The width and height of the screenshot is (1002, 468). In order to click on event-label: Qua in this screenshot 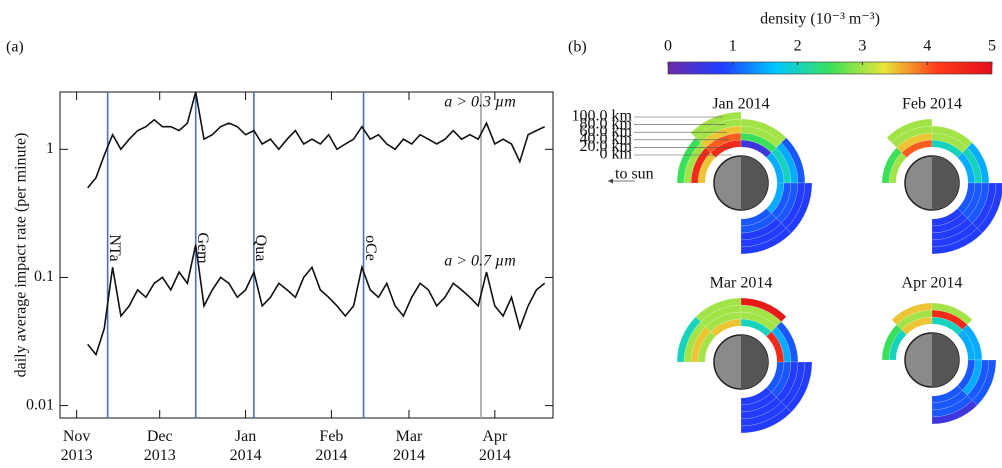, I will do `click(260, 248)`.